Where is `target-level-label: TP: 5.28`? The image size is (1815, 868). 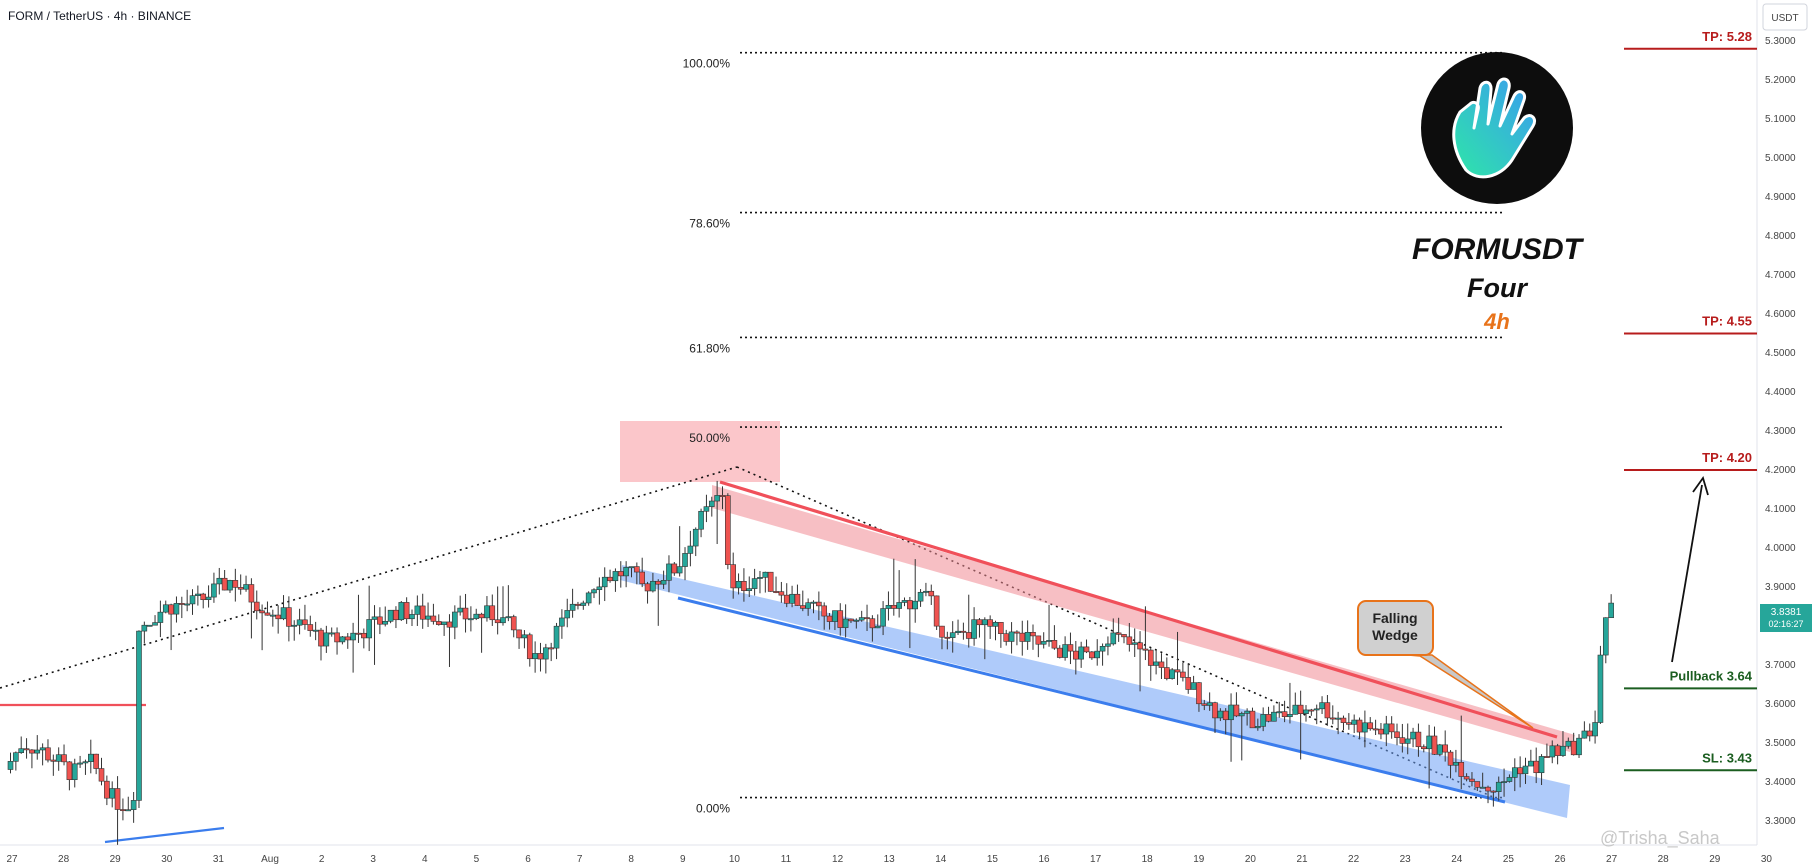 target-level-label: TP: 5.28 is located at coordinates (1727, 36).